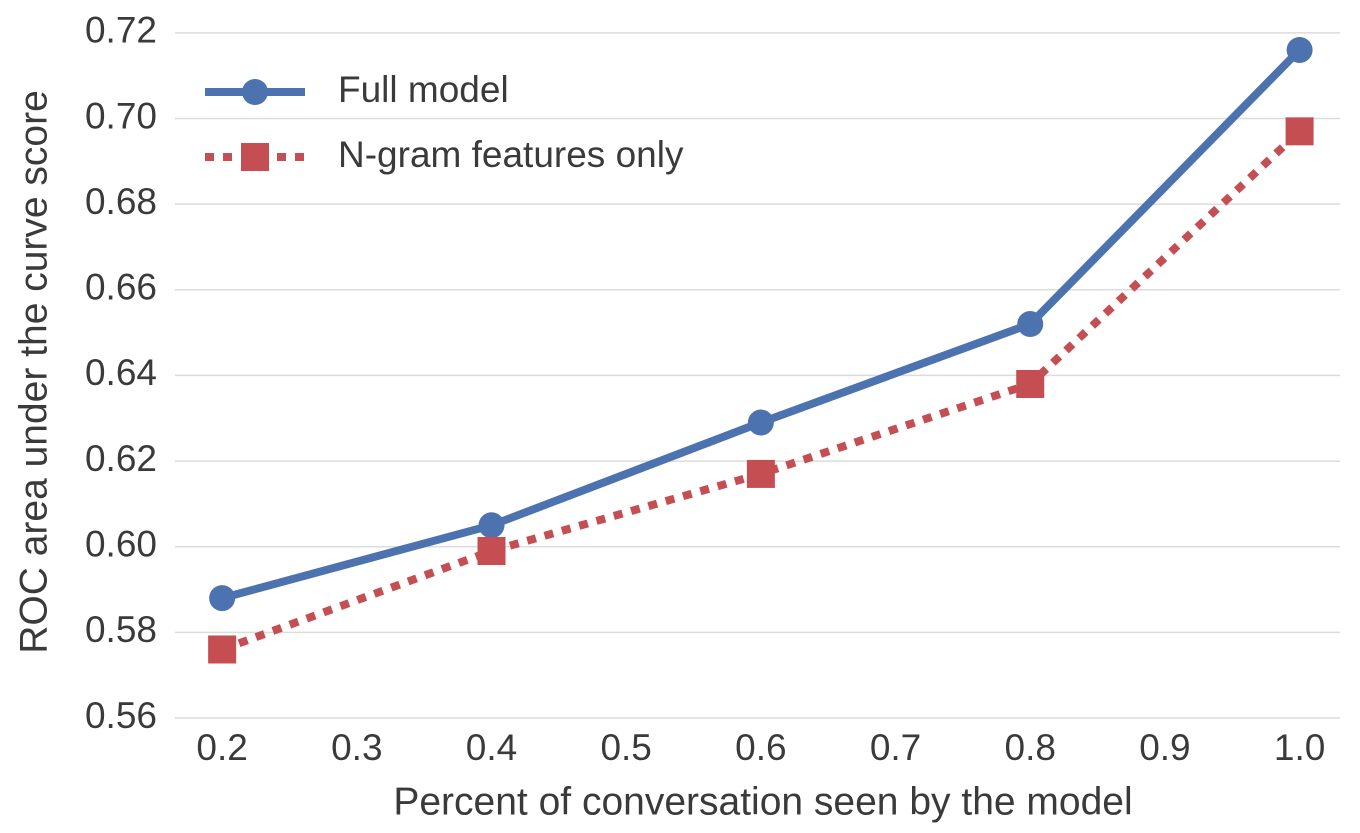 The height and width of the screenshot is (833, 1360). Describe the element at coordinates (221, 747) in the screenshot. I see `x-tick-label: 0.2` at that location.